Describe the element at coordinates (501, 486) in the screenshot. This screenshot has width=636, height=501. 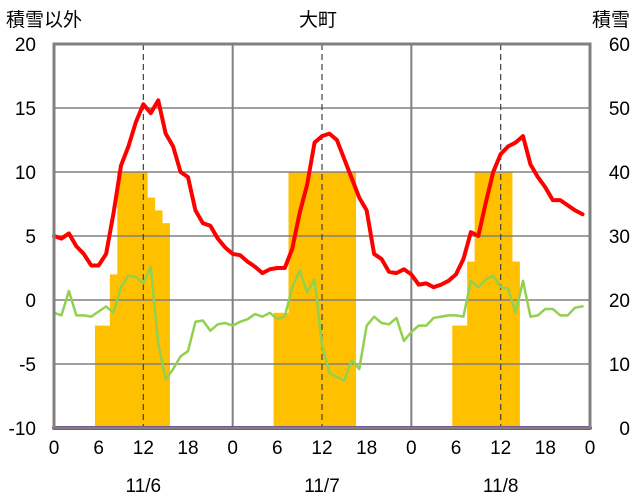
I see `date-label: 11/8` at that location.